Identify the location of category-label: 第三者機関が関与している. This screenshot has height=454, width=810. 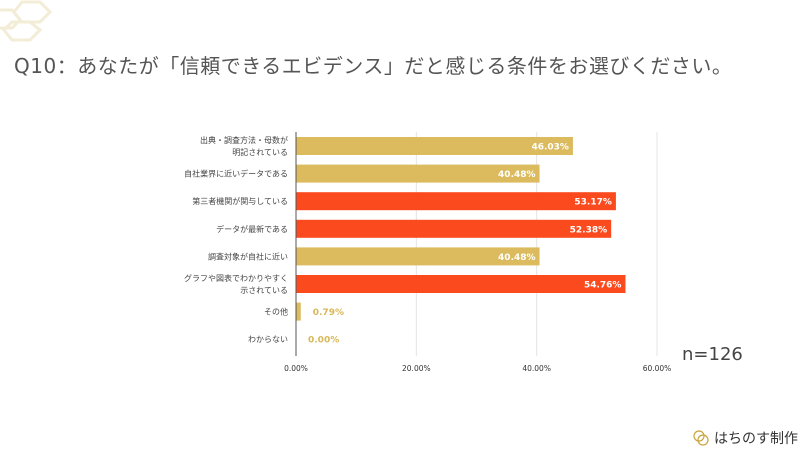
(240, 201).